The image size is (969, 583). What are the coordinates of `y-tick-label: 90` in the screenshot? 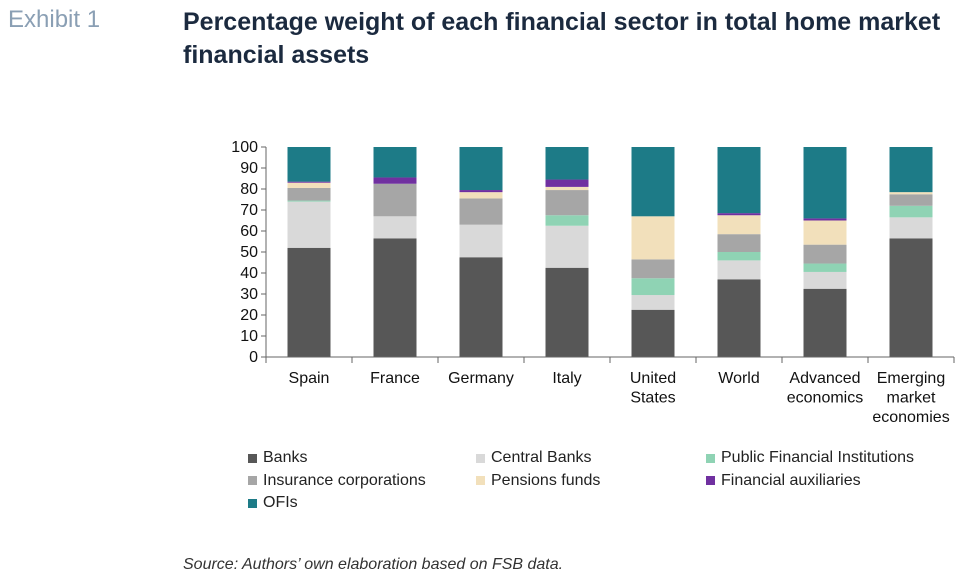 It's located at (249, 168).